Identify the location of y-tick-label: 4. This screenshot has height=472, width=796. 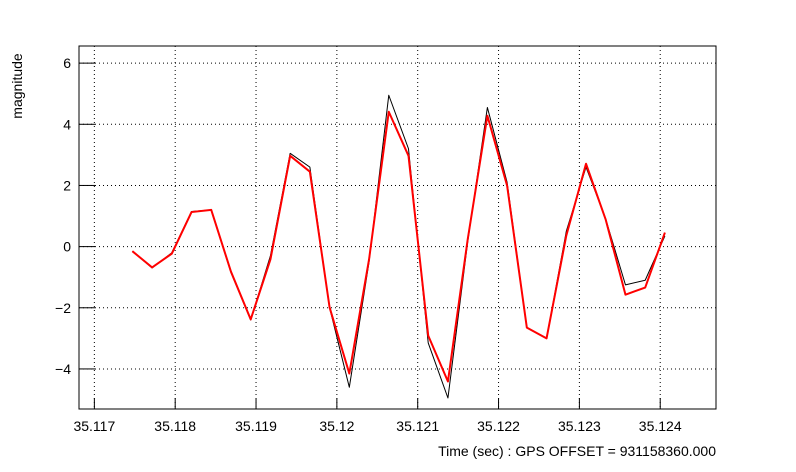
(67, 124).